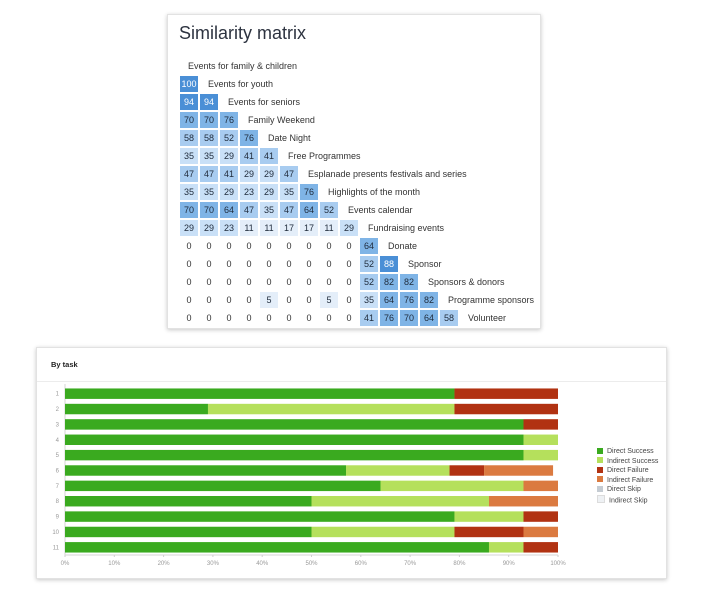  Describe the element at coordinates (58, 410) in the screenshot. I see `task-label: 2` at that location.